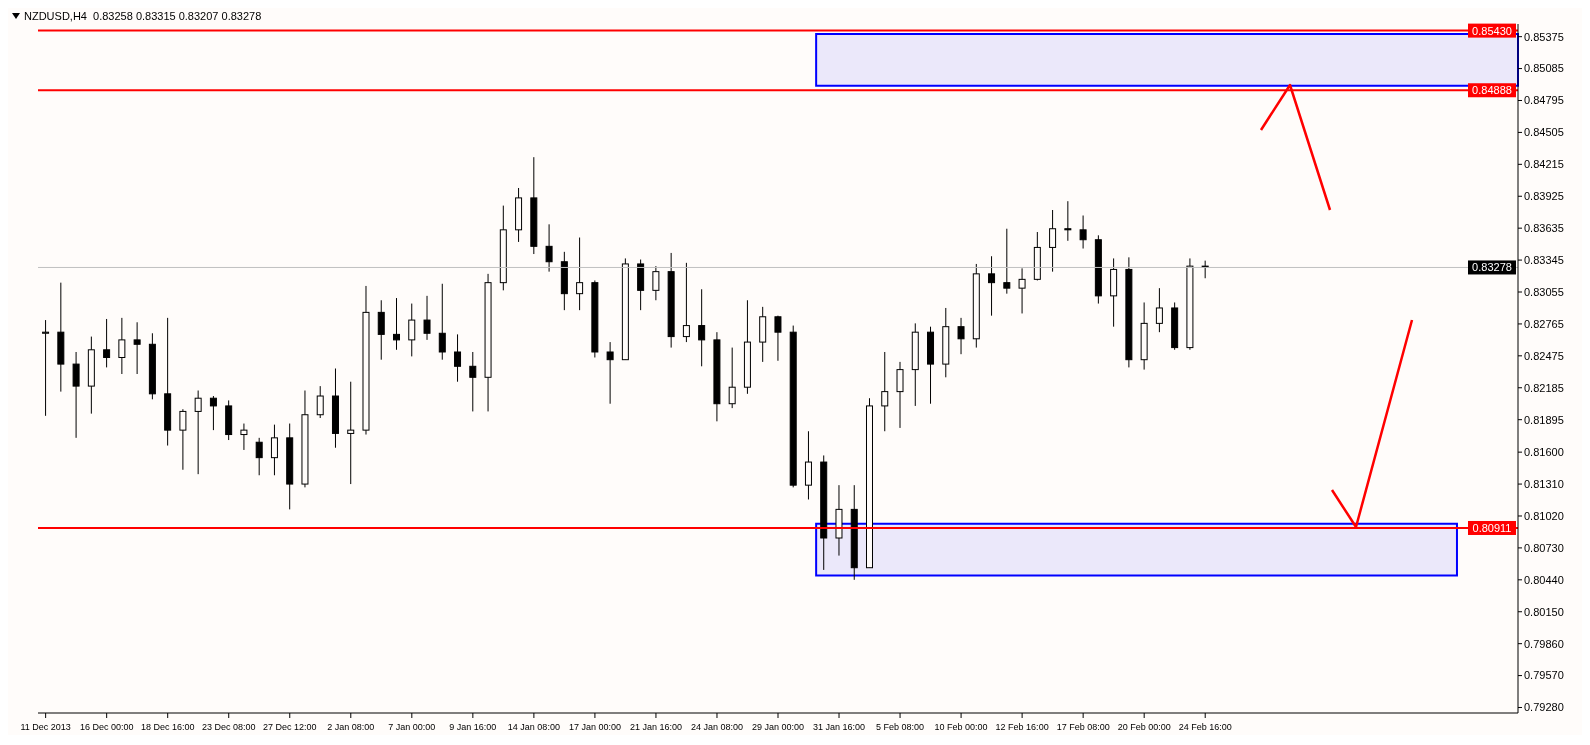 This screenshot has height=745, width=1590. What do you see at coordinates (1492, 30) in the screenshot?
I see `ref-line-label: 0.85430` at bounding box center [1492, 30].